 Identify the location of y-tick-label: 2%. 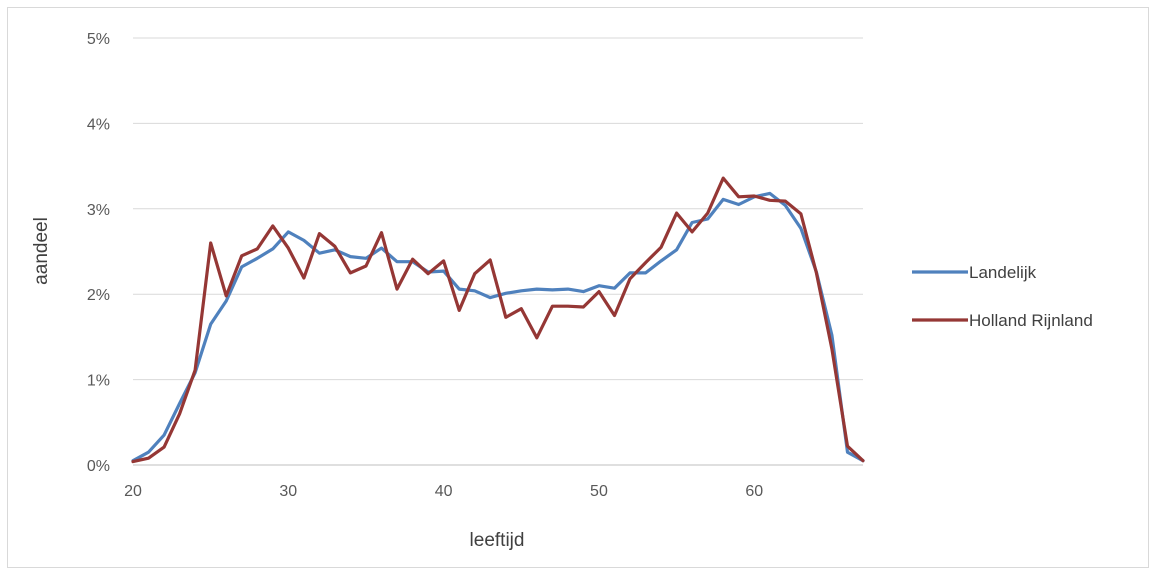
(98, 295).